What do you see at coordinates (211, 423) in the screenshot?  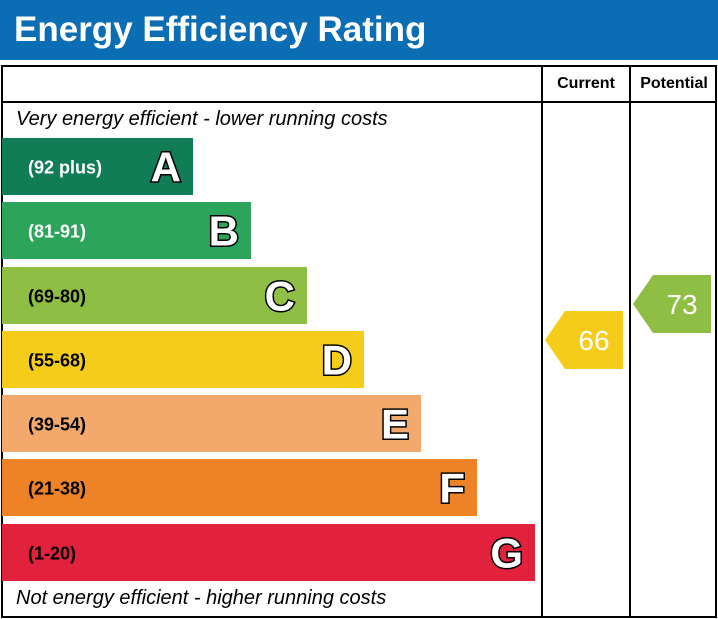 I see `band-bar-E` at bounding box center [211, 423].